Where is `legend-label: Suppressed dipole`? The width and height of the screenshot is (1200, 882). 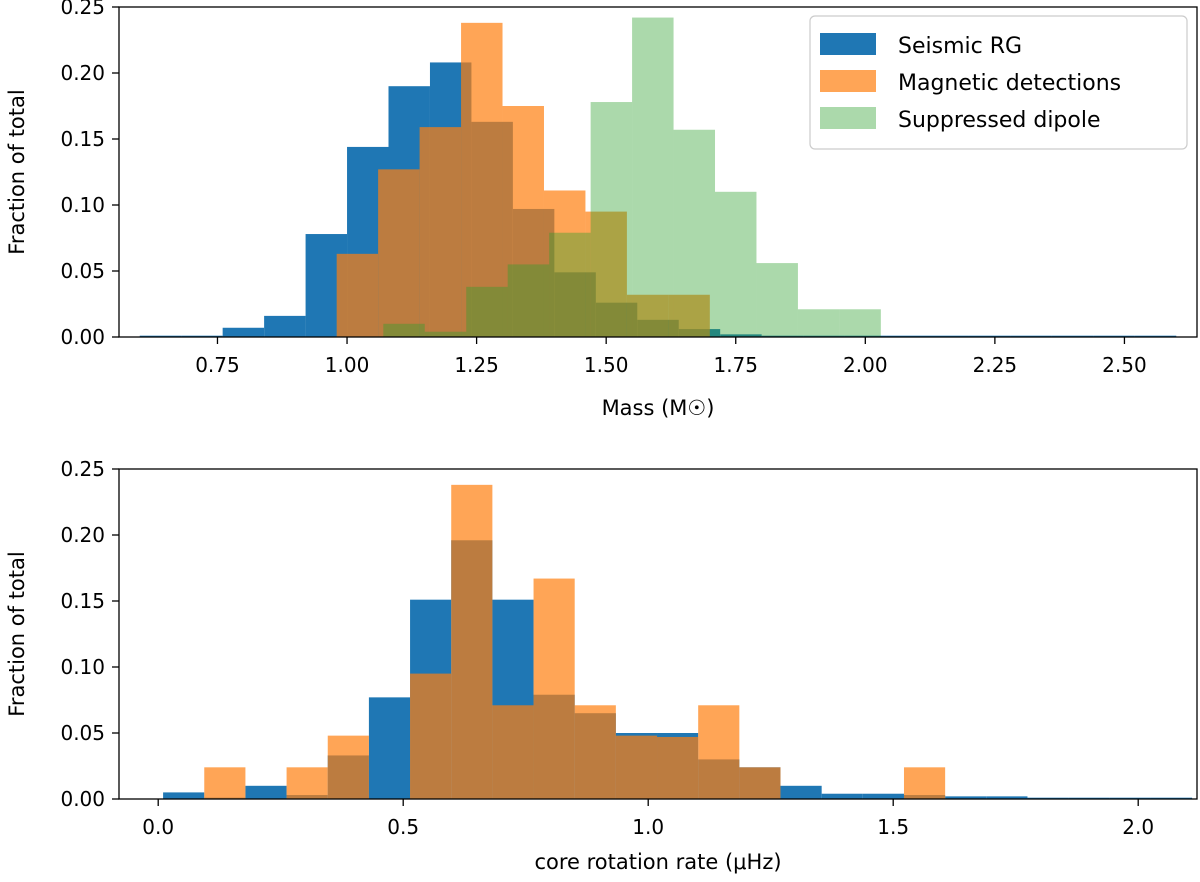 legend-label: Suppressed dipole is located at coordinates (999, 120).